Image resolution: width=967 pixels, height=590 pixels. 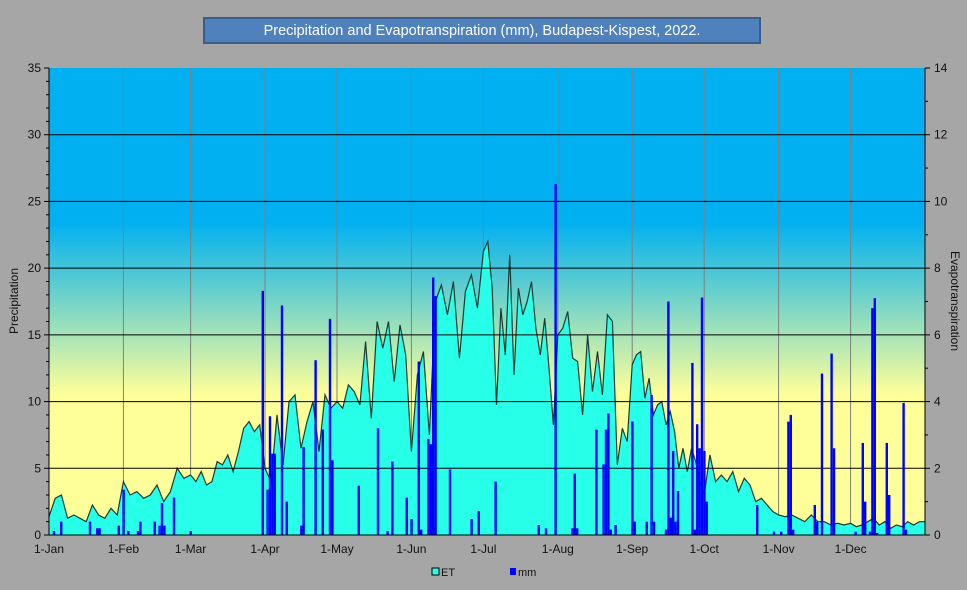 What do you see at coordinates (941, 68) in the screenshot?
I see `y2-tick-label: 14` at bounding box center [941, 68].